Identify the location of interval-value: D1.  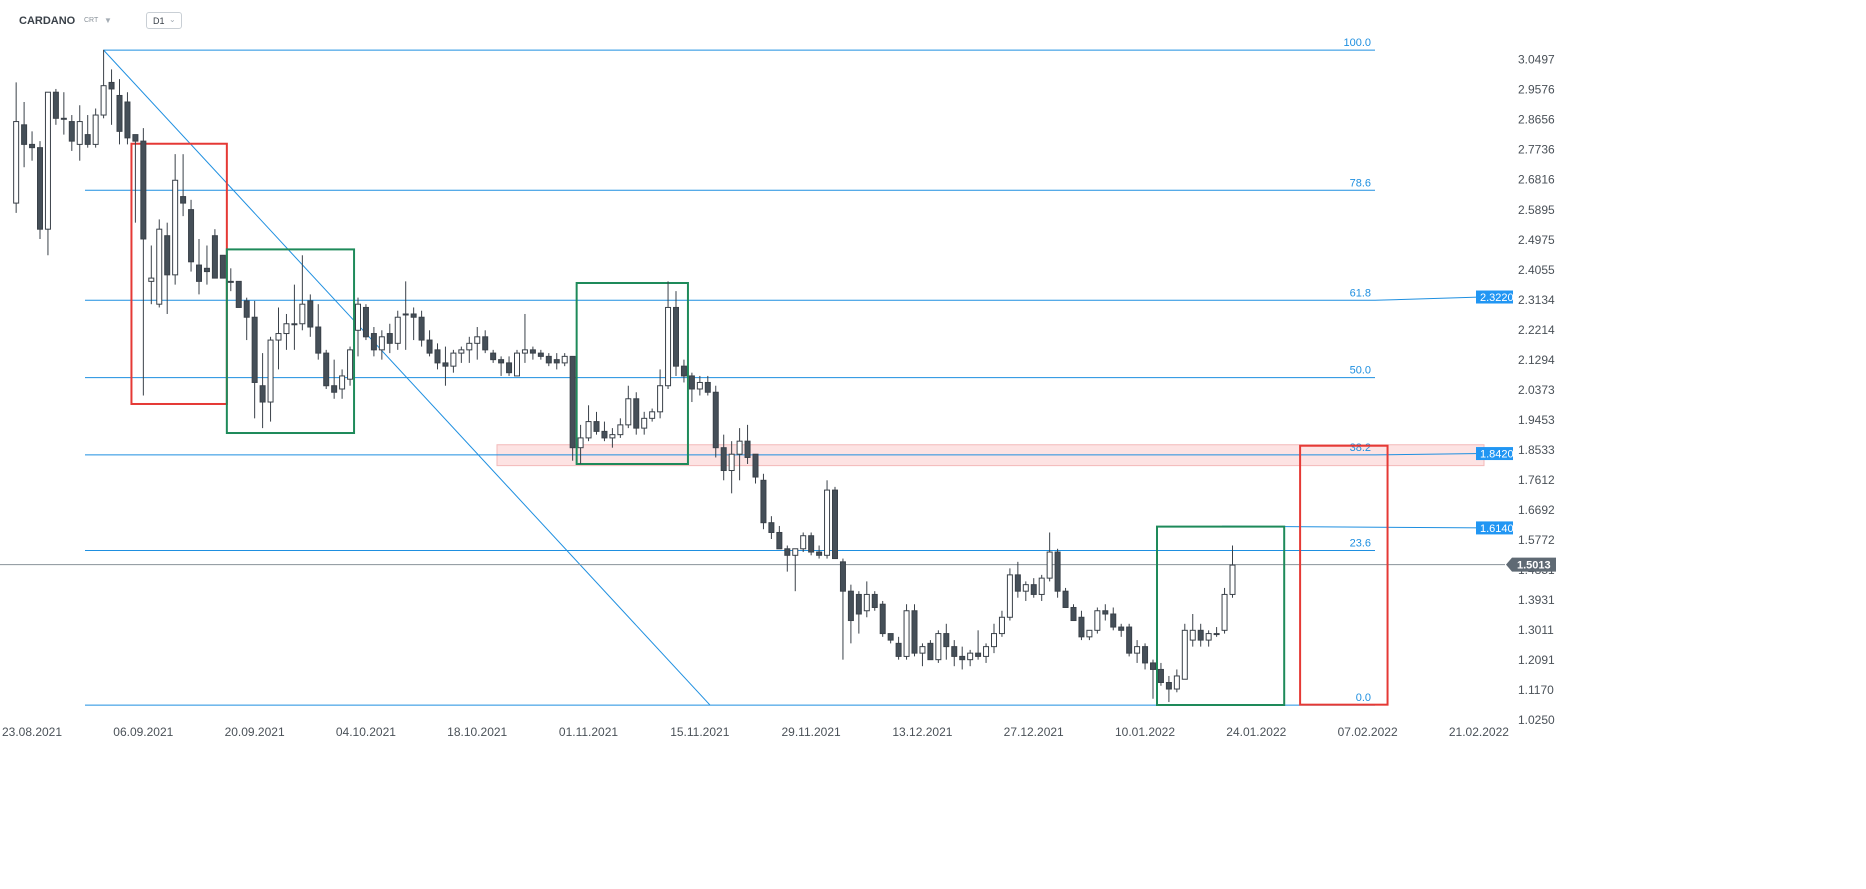
(159, 21).